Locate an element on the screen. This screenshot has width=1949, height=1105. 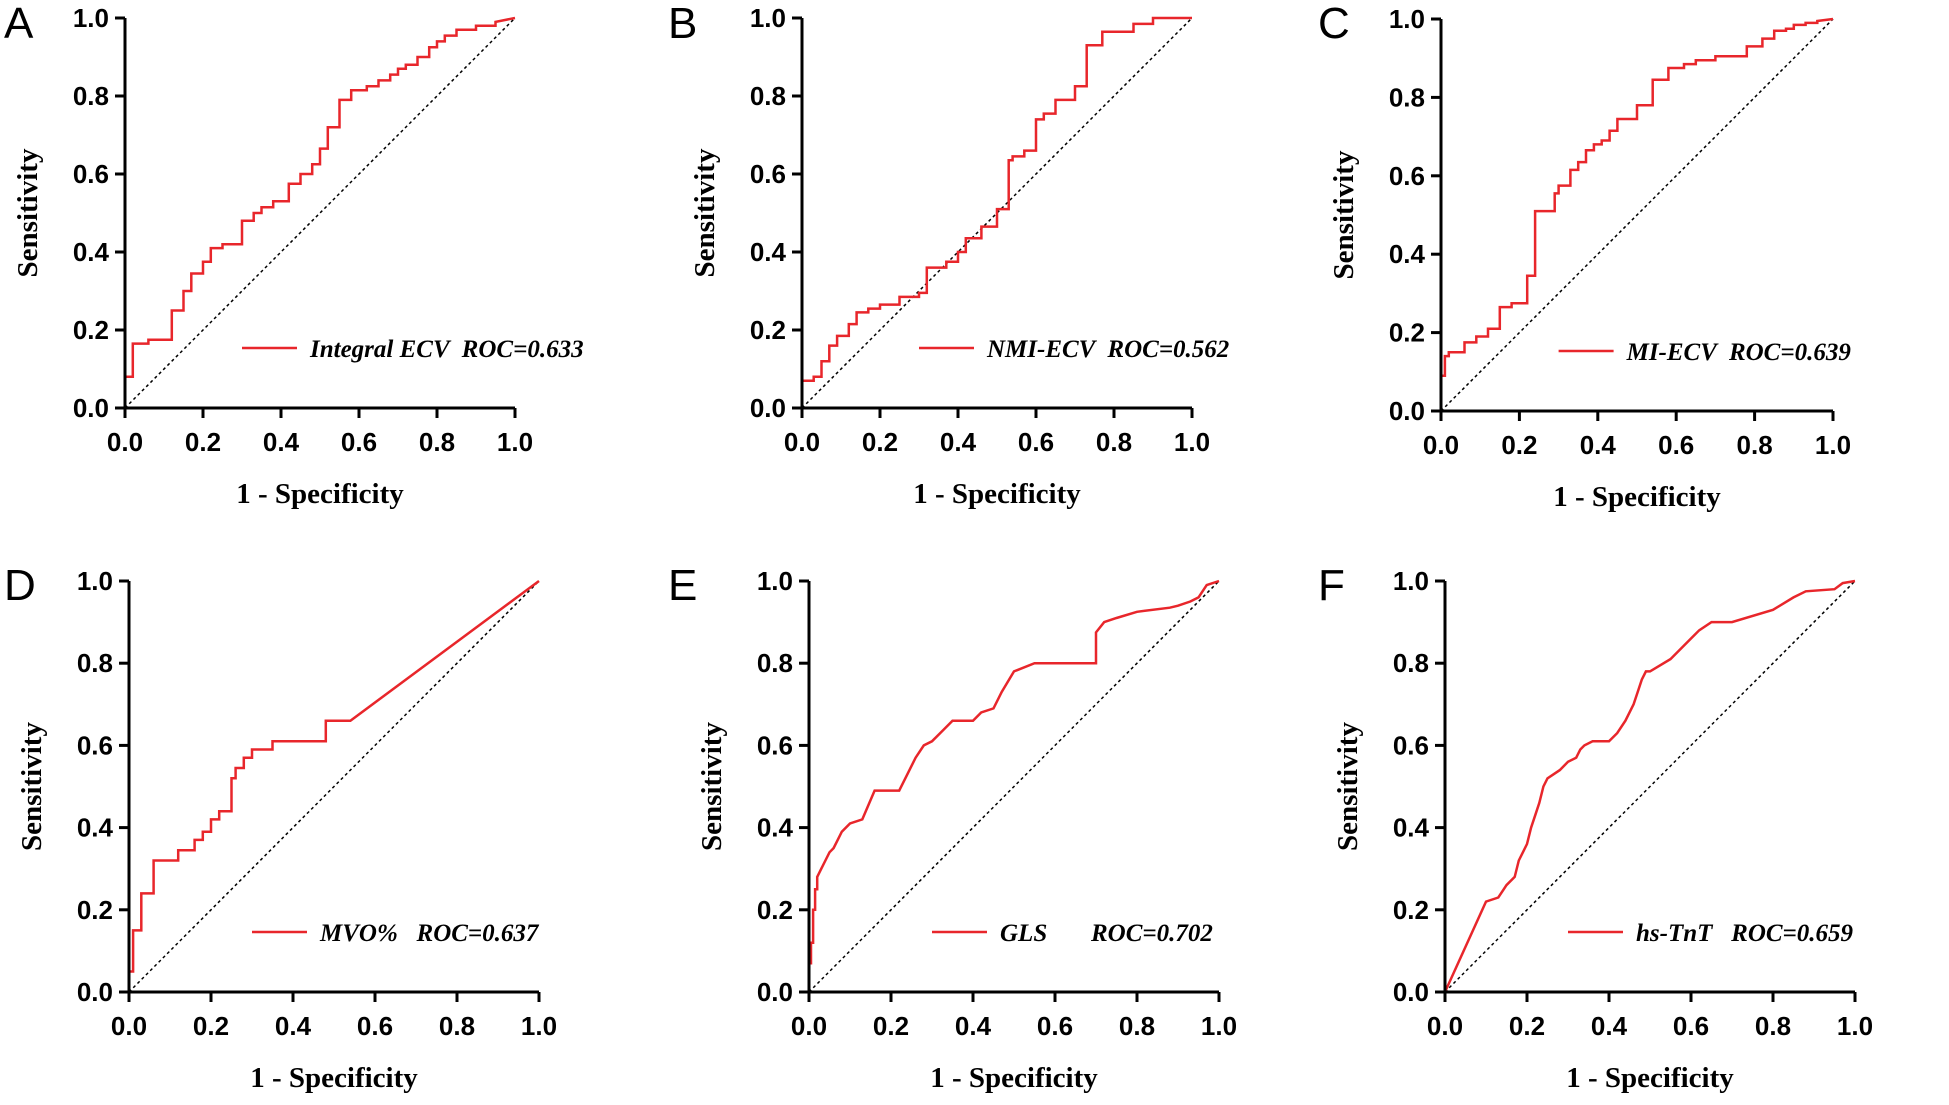
legend: MVO% ROC=0.637 is located at coordinates (396, 933).